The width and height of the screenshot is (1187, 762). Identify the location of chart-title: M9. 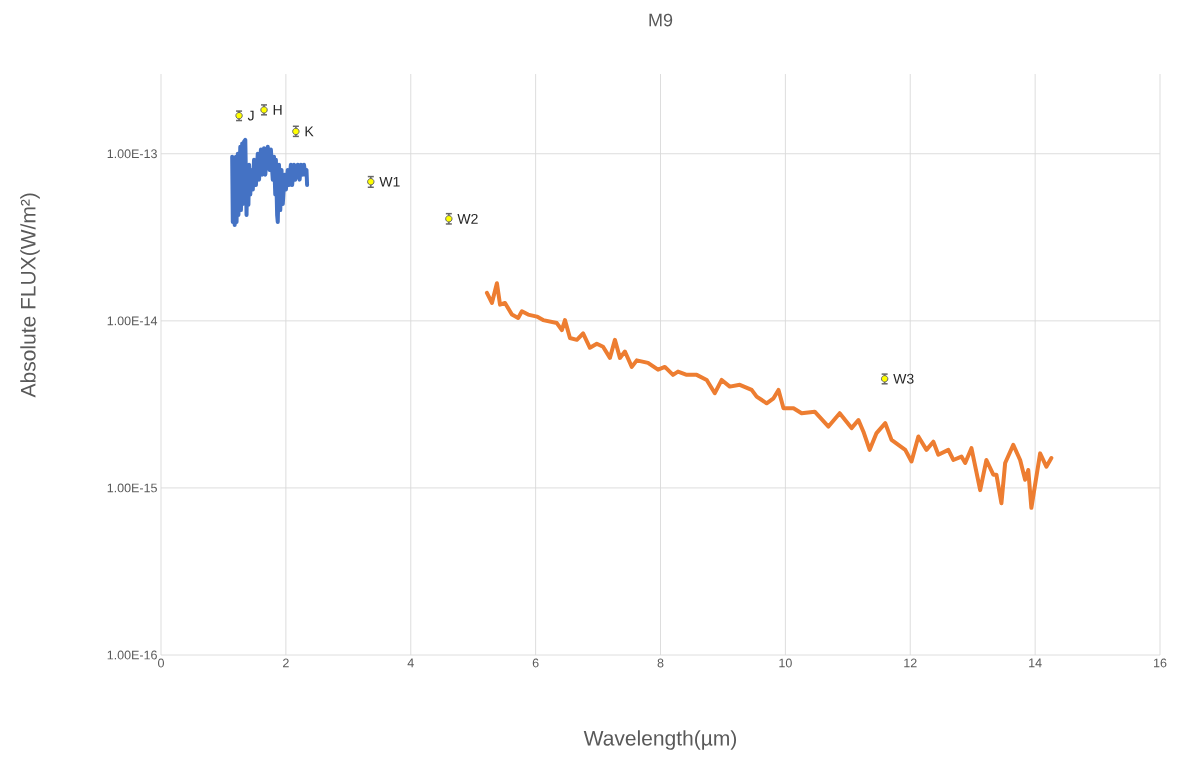
(661, 20).